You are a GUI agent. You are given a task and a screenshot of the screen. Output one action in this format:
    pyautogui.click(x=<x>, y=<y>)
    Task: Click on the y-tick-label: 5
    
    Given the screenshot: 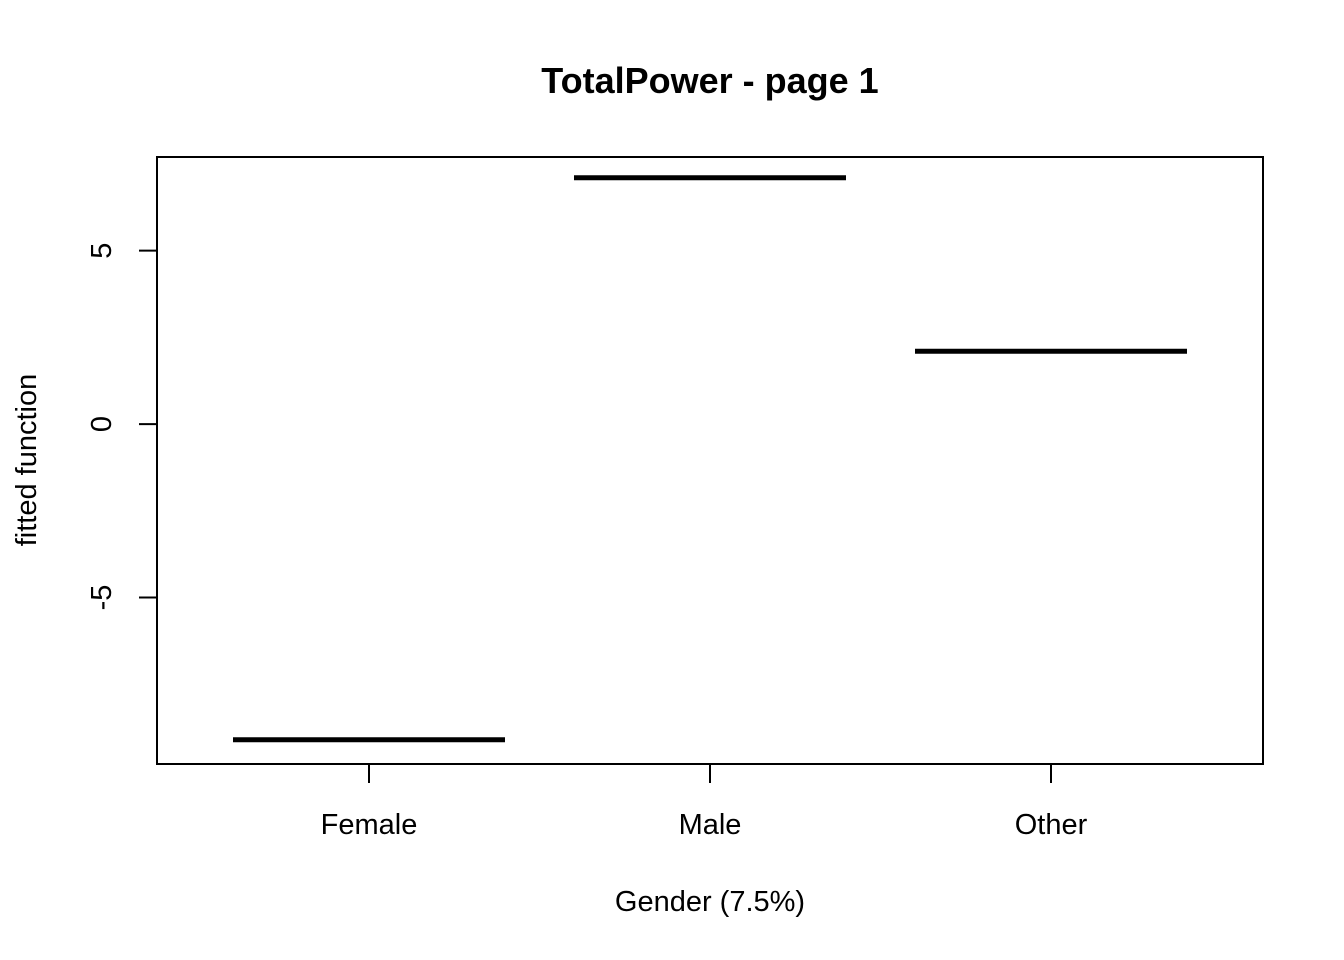 What is the action you would take?
    pyautogui.click(x=102, y=251)
    